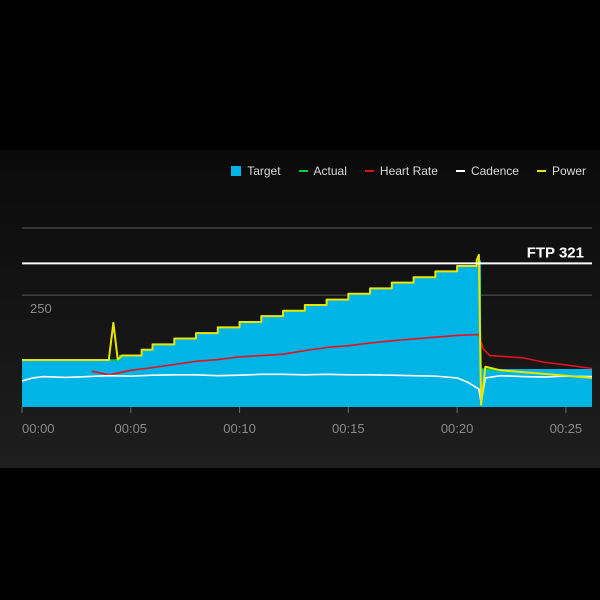 The width and height of the screenshot is (600, 600). I want to click on legend-label-actual: Actual, so click(330, 171).